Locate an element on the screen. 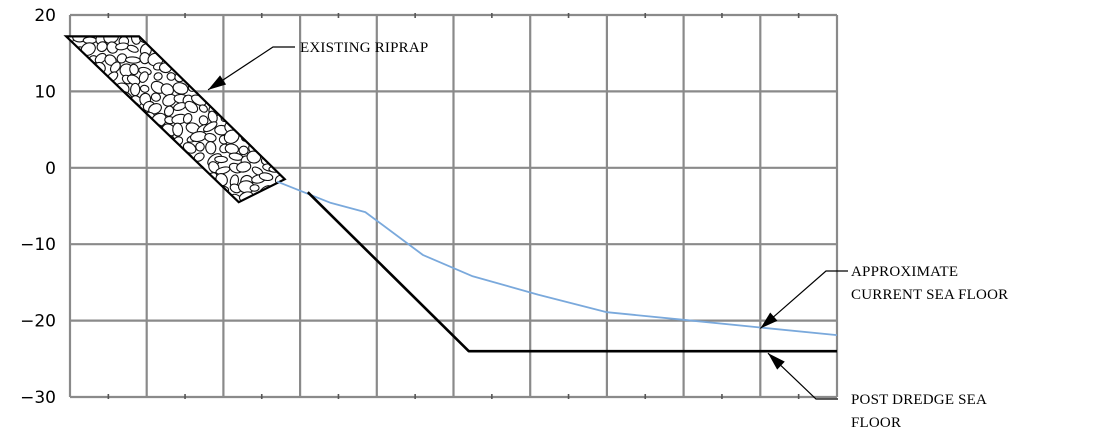 The width and height of the screenshot is (1120, 440). y-tick-label: 20 is located at coordinates (45, 16).